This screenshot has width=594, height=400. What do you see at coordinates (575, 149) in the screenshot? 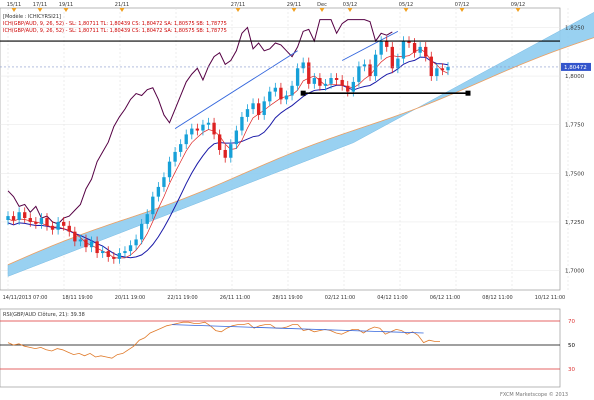
I see `y-axis: 1,8250 1,8000 1,7750 1,7500 1,7250 1,7000` at bounding box center [575, 149].